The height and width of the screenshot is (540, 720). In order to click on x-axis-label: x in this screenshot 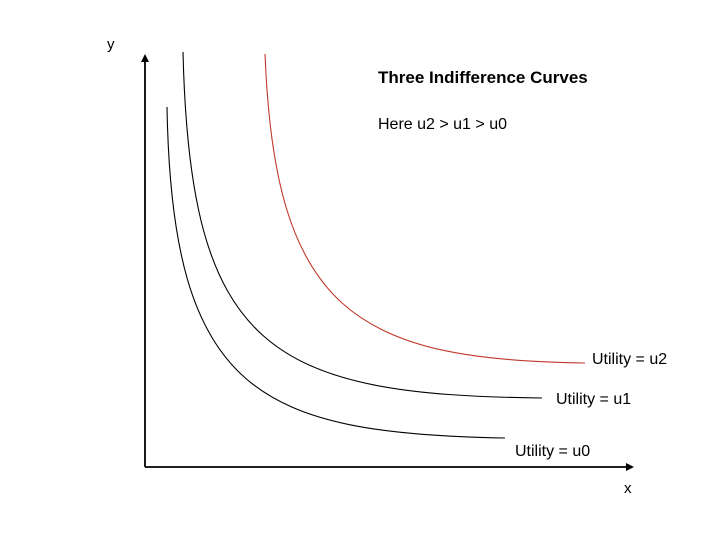, I will do `click(628, 488)`.